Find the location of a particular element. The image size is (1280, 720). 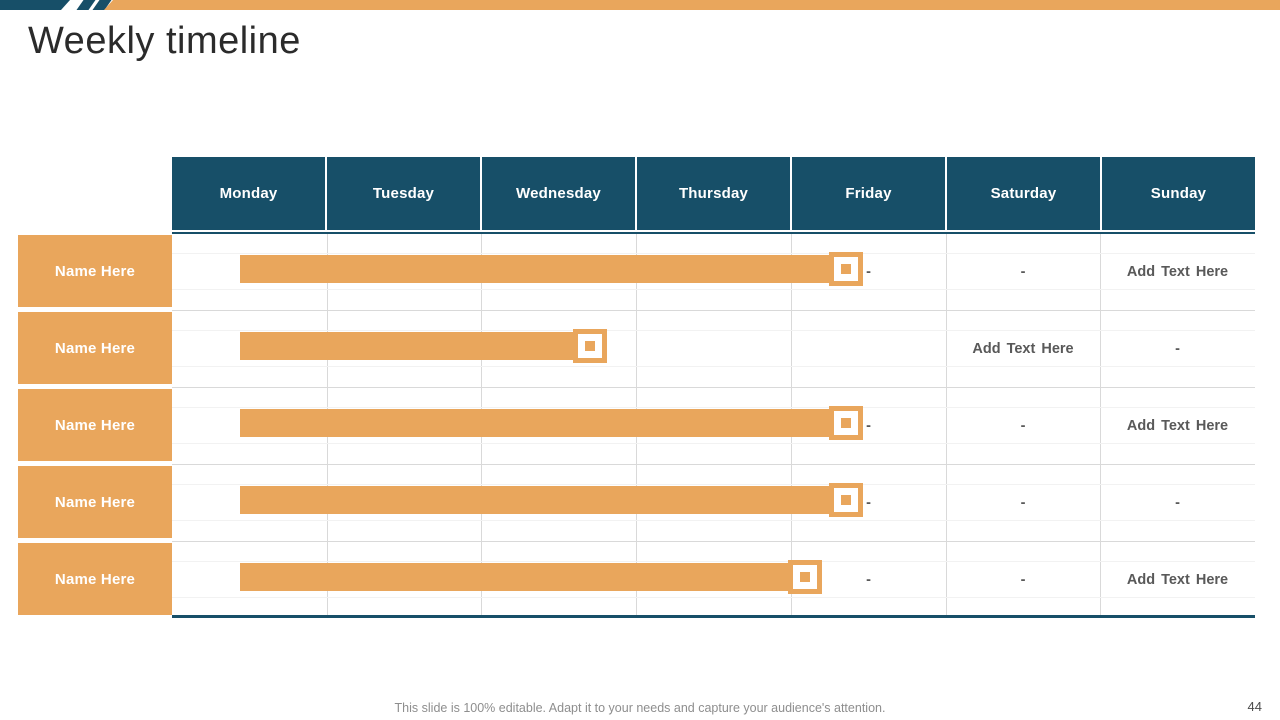

cell-friday is located at coordinates (868, 348).